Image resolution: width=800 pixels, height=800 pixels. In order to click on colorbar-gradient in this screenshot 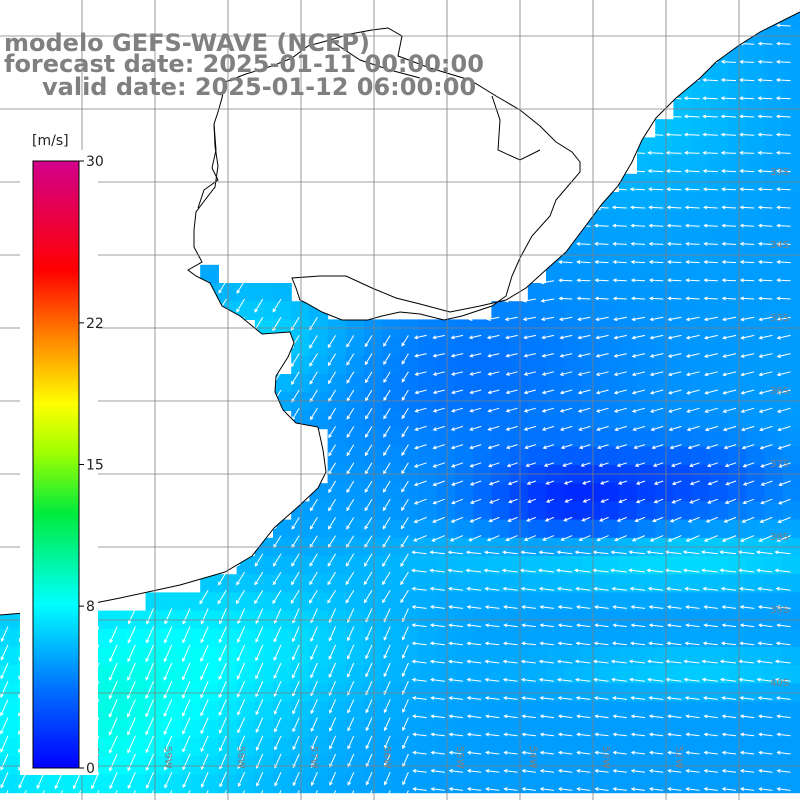, I will do `click(56, 464)`.